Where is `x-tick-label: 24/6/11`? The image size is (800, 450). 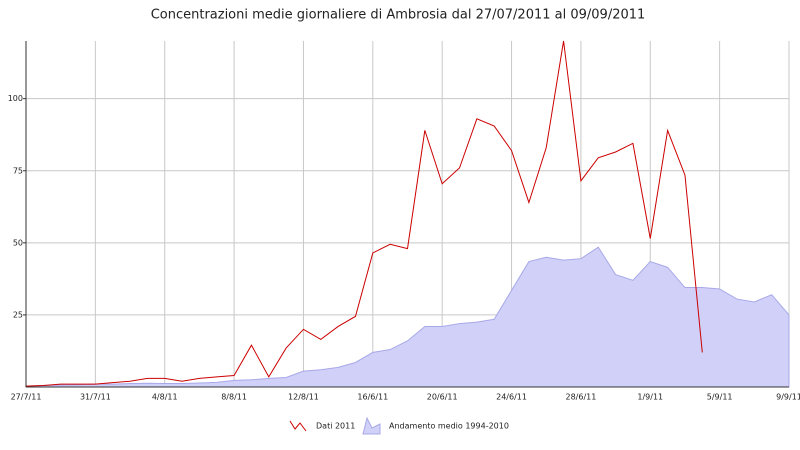 x-tick-label: 24/6/11 is located at coordinates (511, 397).